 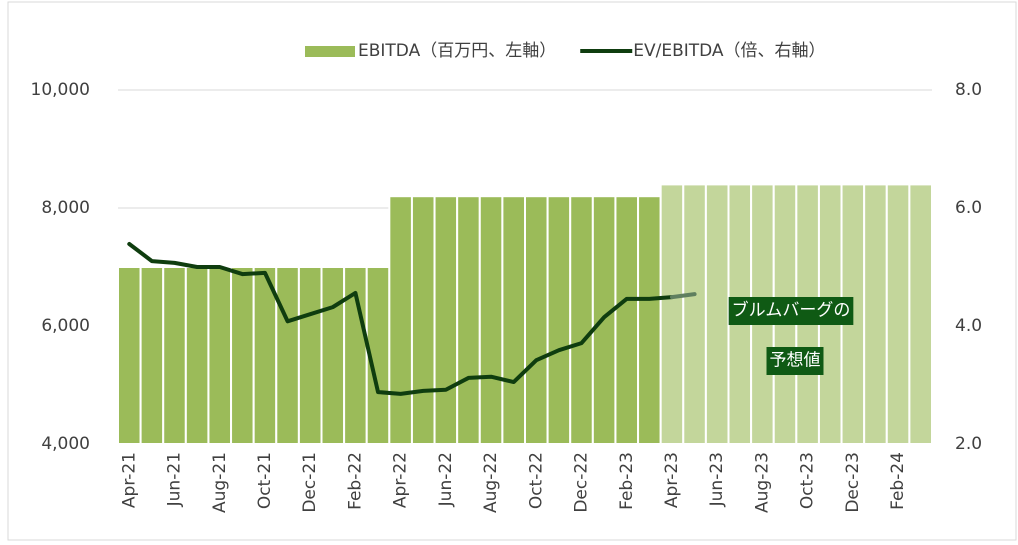 I want to click on x-tick-label: Dec-23, so click(x=853, y=482).